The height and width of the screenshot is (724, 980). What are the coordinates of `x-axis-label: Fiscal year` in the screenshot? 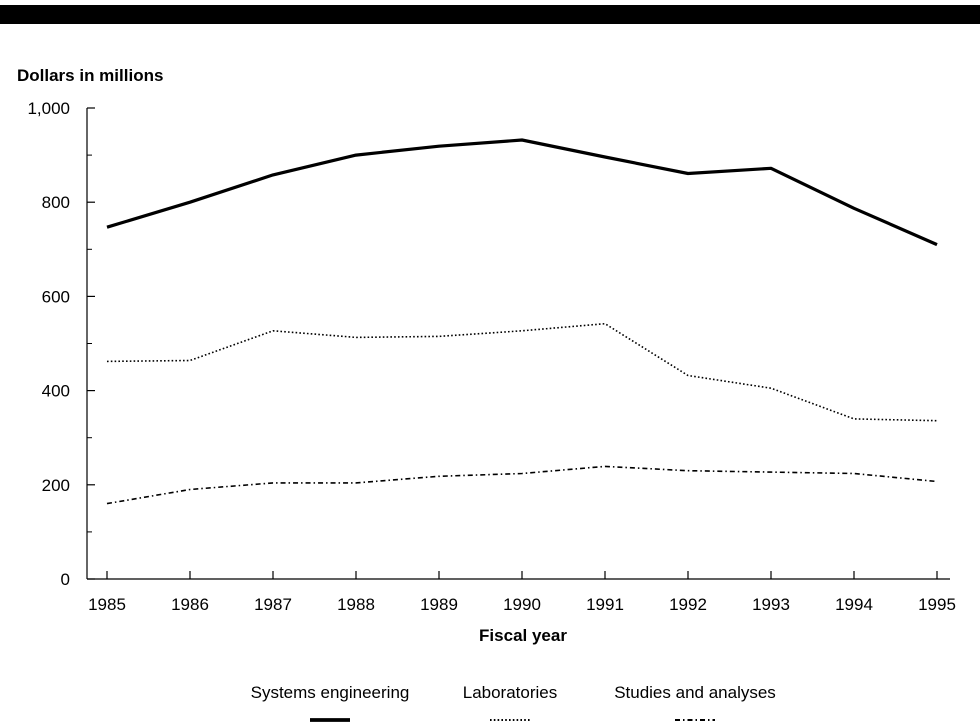 It's located at (523, 635).